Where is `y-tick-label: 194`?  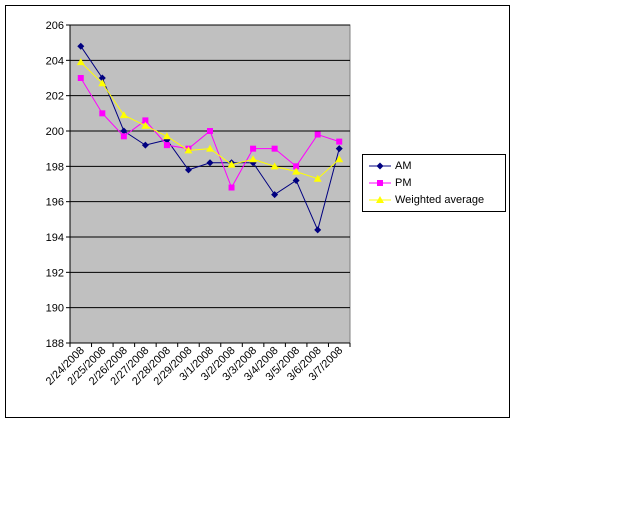
y-tick-label: 194 is located at coordinates (55, 238).